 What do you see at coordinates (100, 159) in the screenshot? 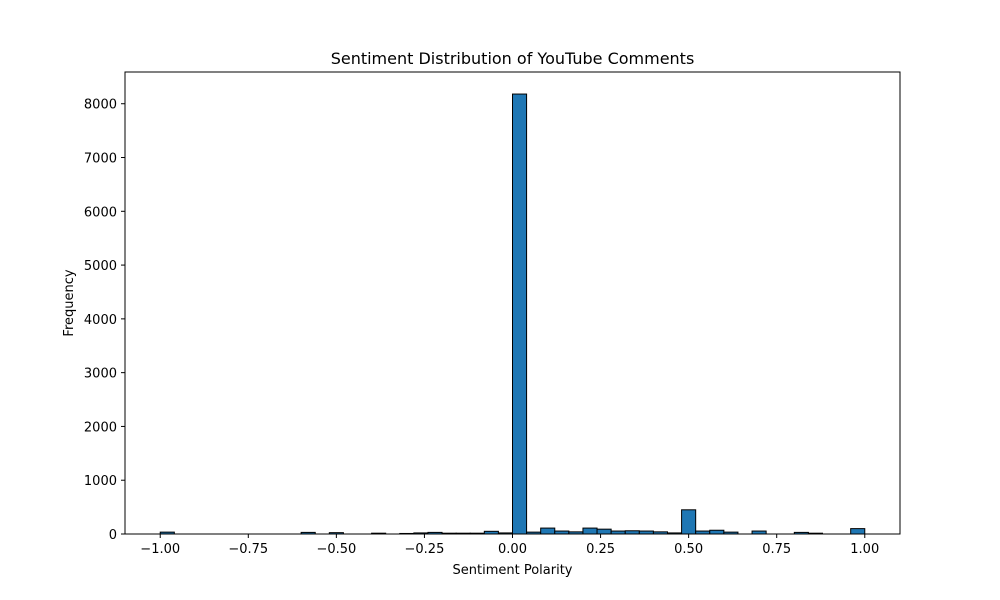
I see `y-tick-label: 7000` at bounding box center [100, 159].